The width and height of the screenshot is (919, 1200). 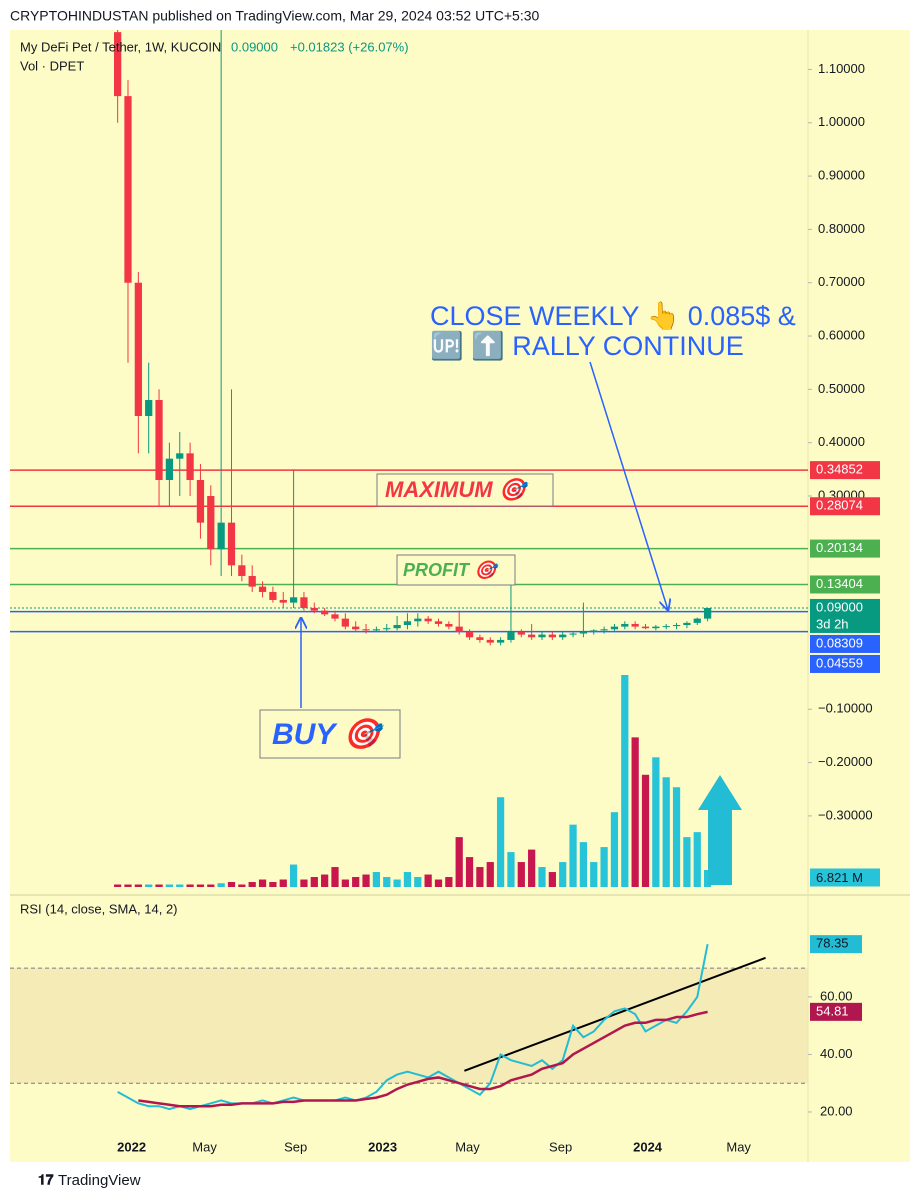 I want to click on annotation: BUY 🎯, so click(x=329, y=734).